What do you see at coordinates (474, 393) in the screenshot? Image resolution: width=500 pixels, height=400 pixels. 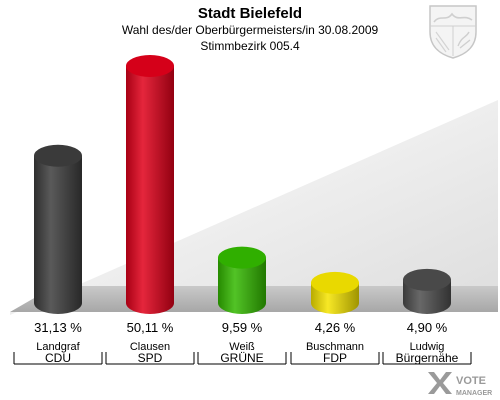 I see `svg-text: MANAGER` at bounding box center [474, 393].